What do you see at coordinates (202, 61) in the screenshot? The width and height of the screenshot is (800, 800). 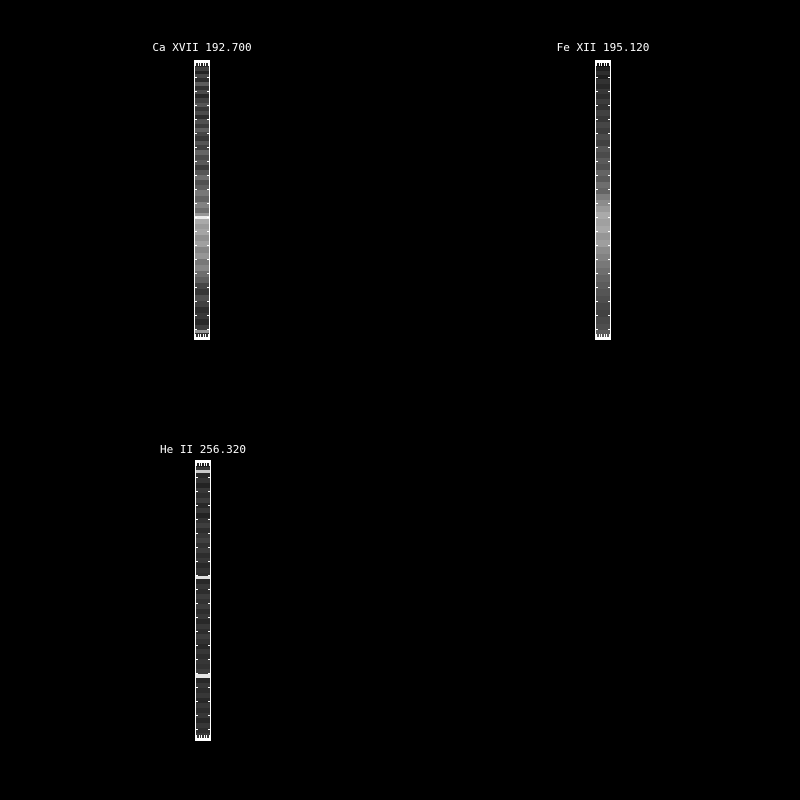 I see `x-axis-top` at bounding box center [202, 61].